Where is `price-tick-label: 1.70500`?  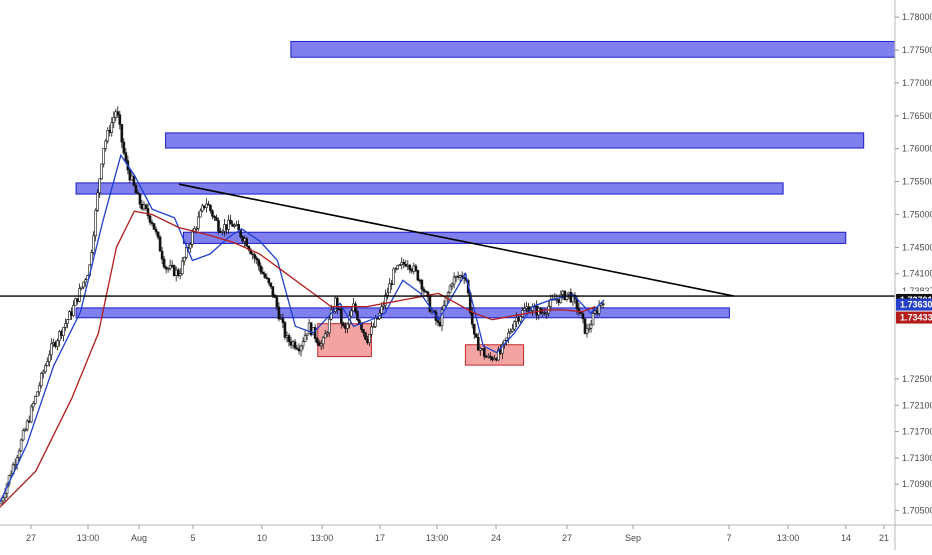 price-tick-label: 1.70500 is located at coordinates (917, 511).